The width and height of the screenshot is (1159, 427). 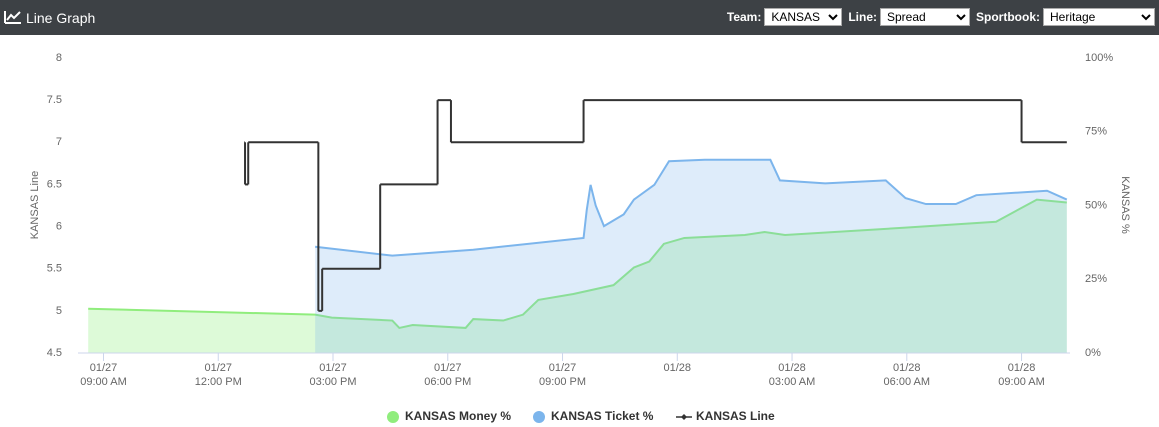 What do you see at coordinates (925, 17) in the screenshot?
I see `line-select: Spread` at bounding box center [925, 17].